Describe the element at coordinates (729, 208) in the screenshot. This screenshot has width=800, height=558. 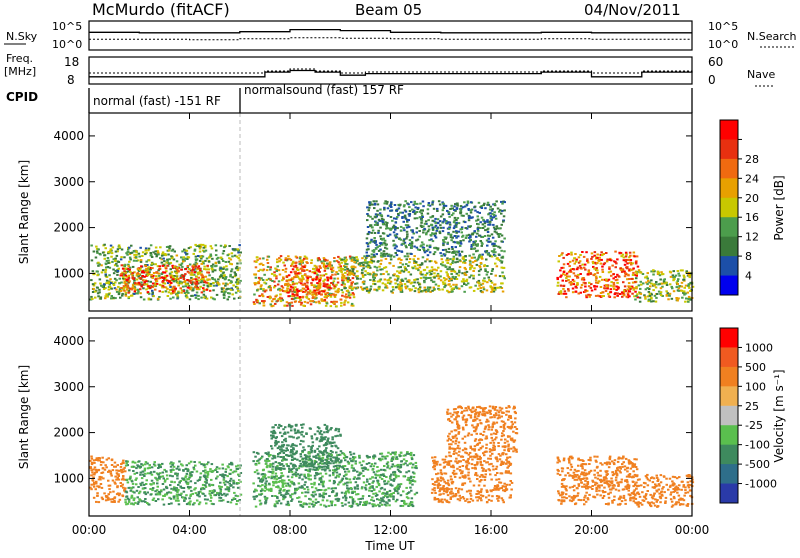
I see `colorbar-swatch` at that location.